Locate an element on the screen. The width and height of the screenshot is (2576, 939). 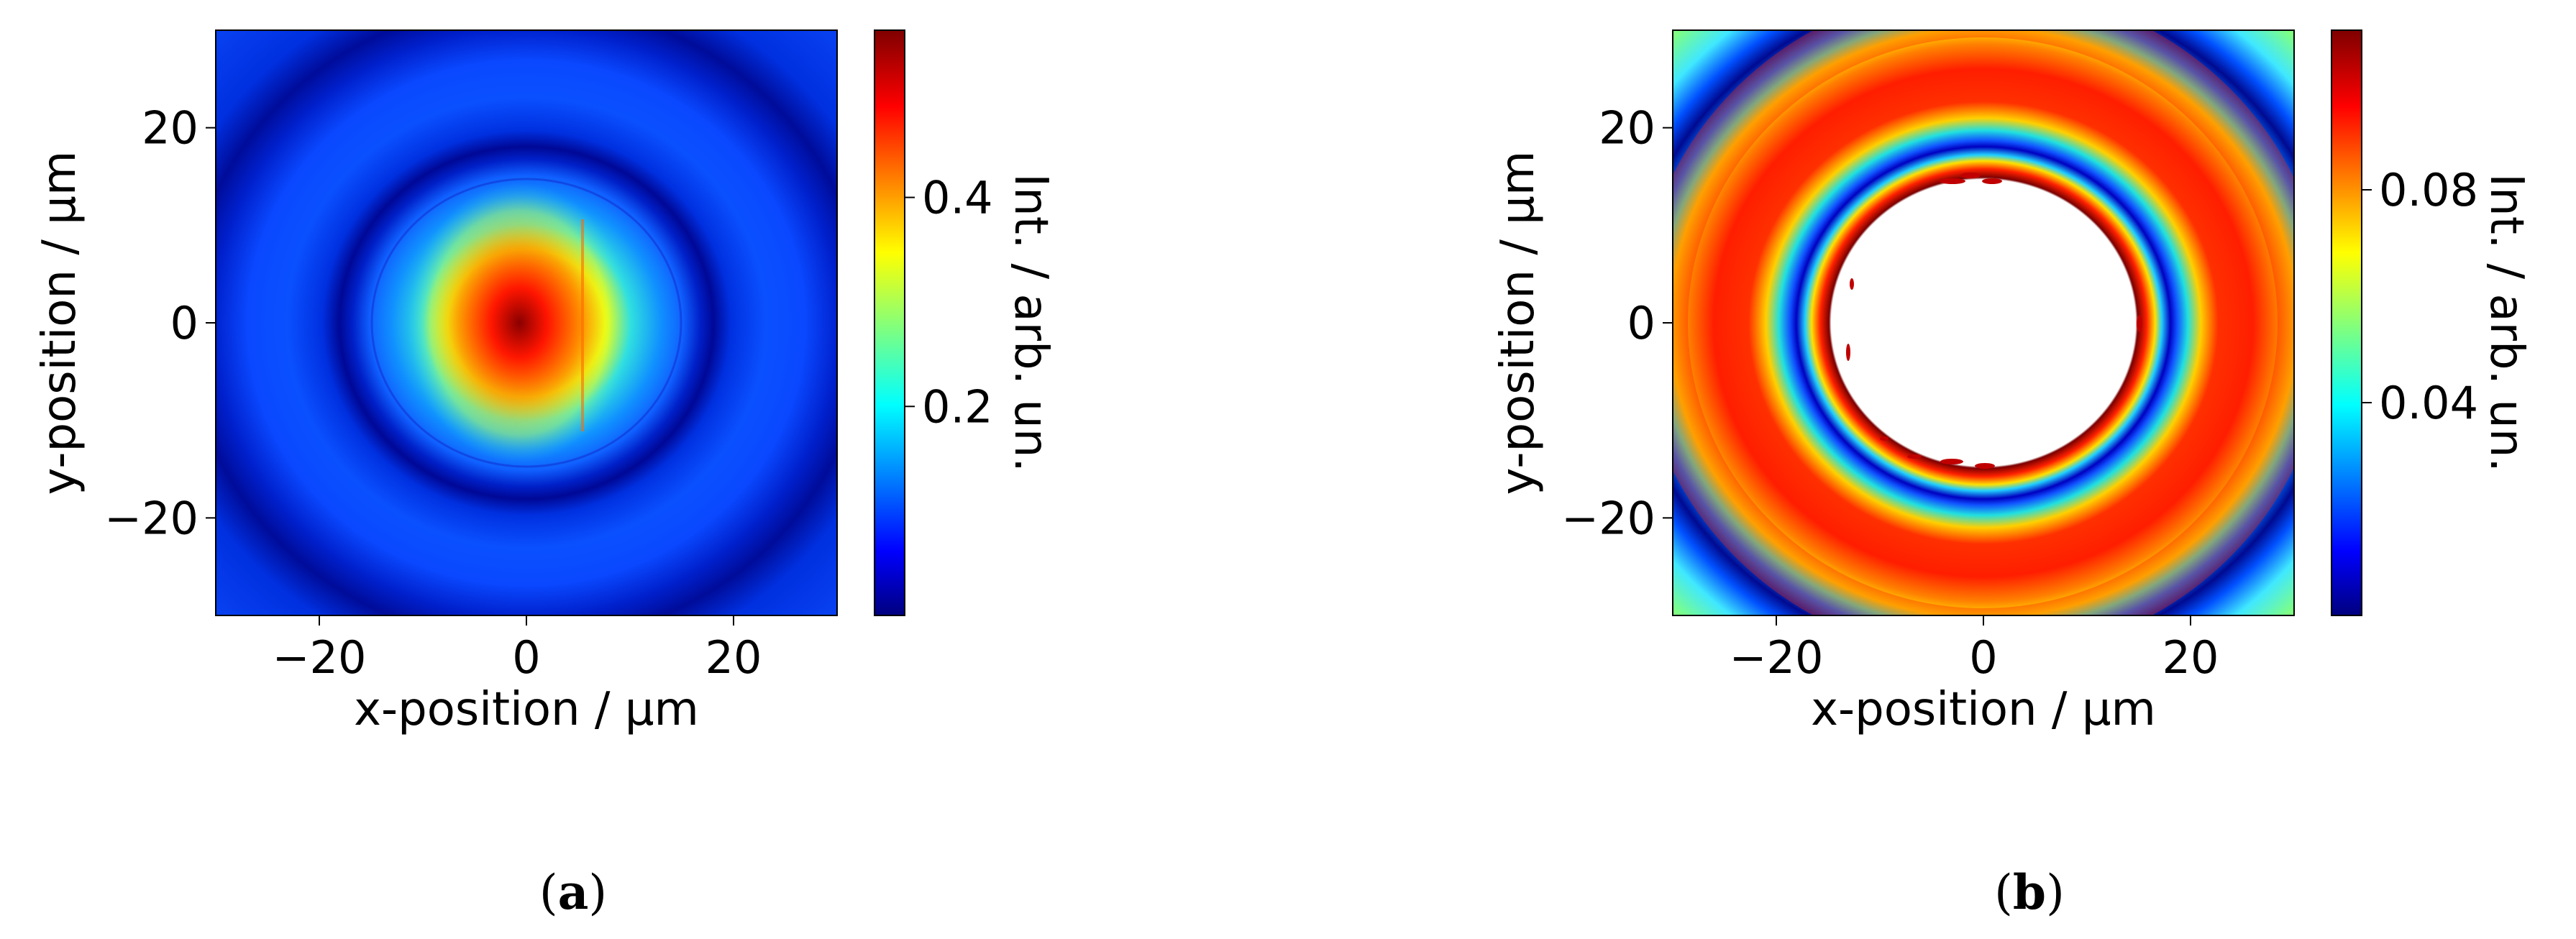
colorbar-label-a: Int. / arb. un. is located at coordinates (1030, 322).